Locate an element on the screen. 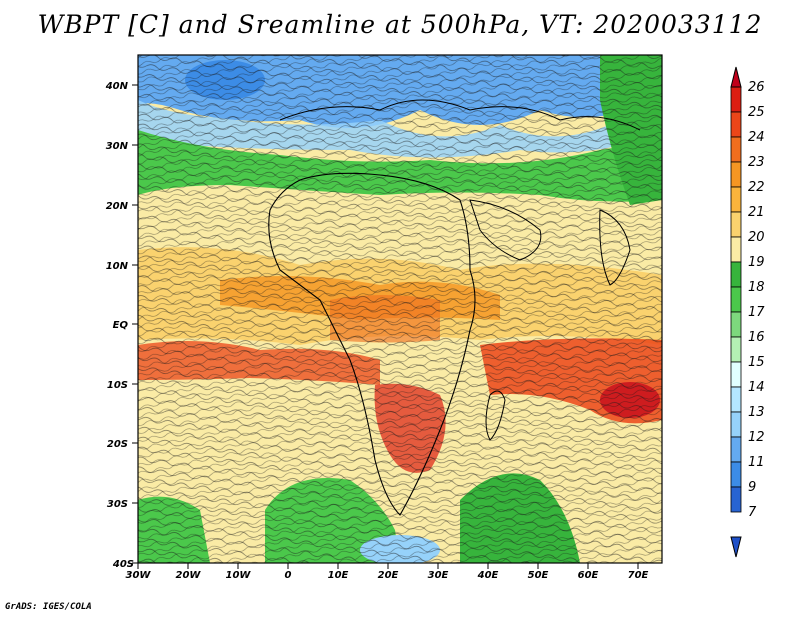 Image resolution: width=800 pixels, height=618 pixels. lat-label-eq: EQ is located at coordinates (121, 325).